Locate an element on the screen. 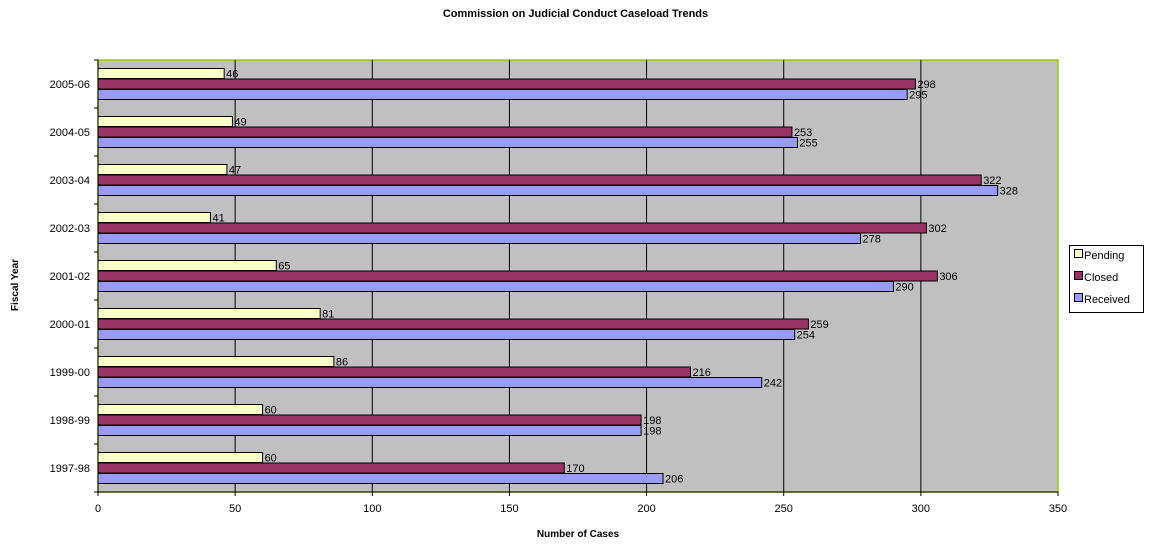 The image size is (1151, 546). value-label-closed: 253 is located at coordinates (803, 133).